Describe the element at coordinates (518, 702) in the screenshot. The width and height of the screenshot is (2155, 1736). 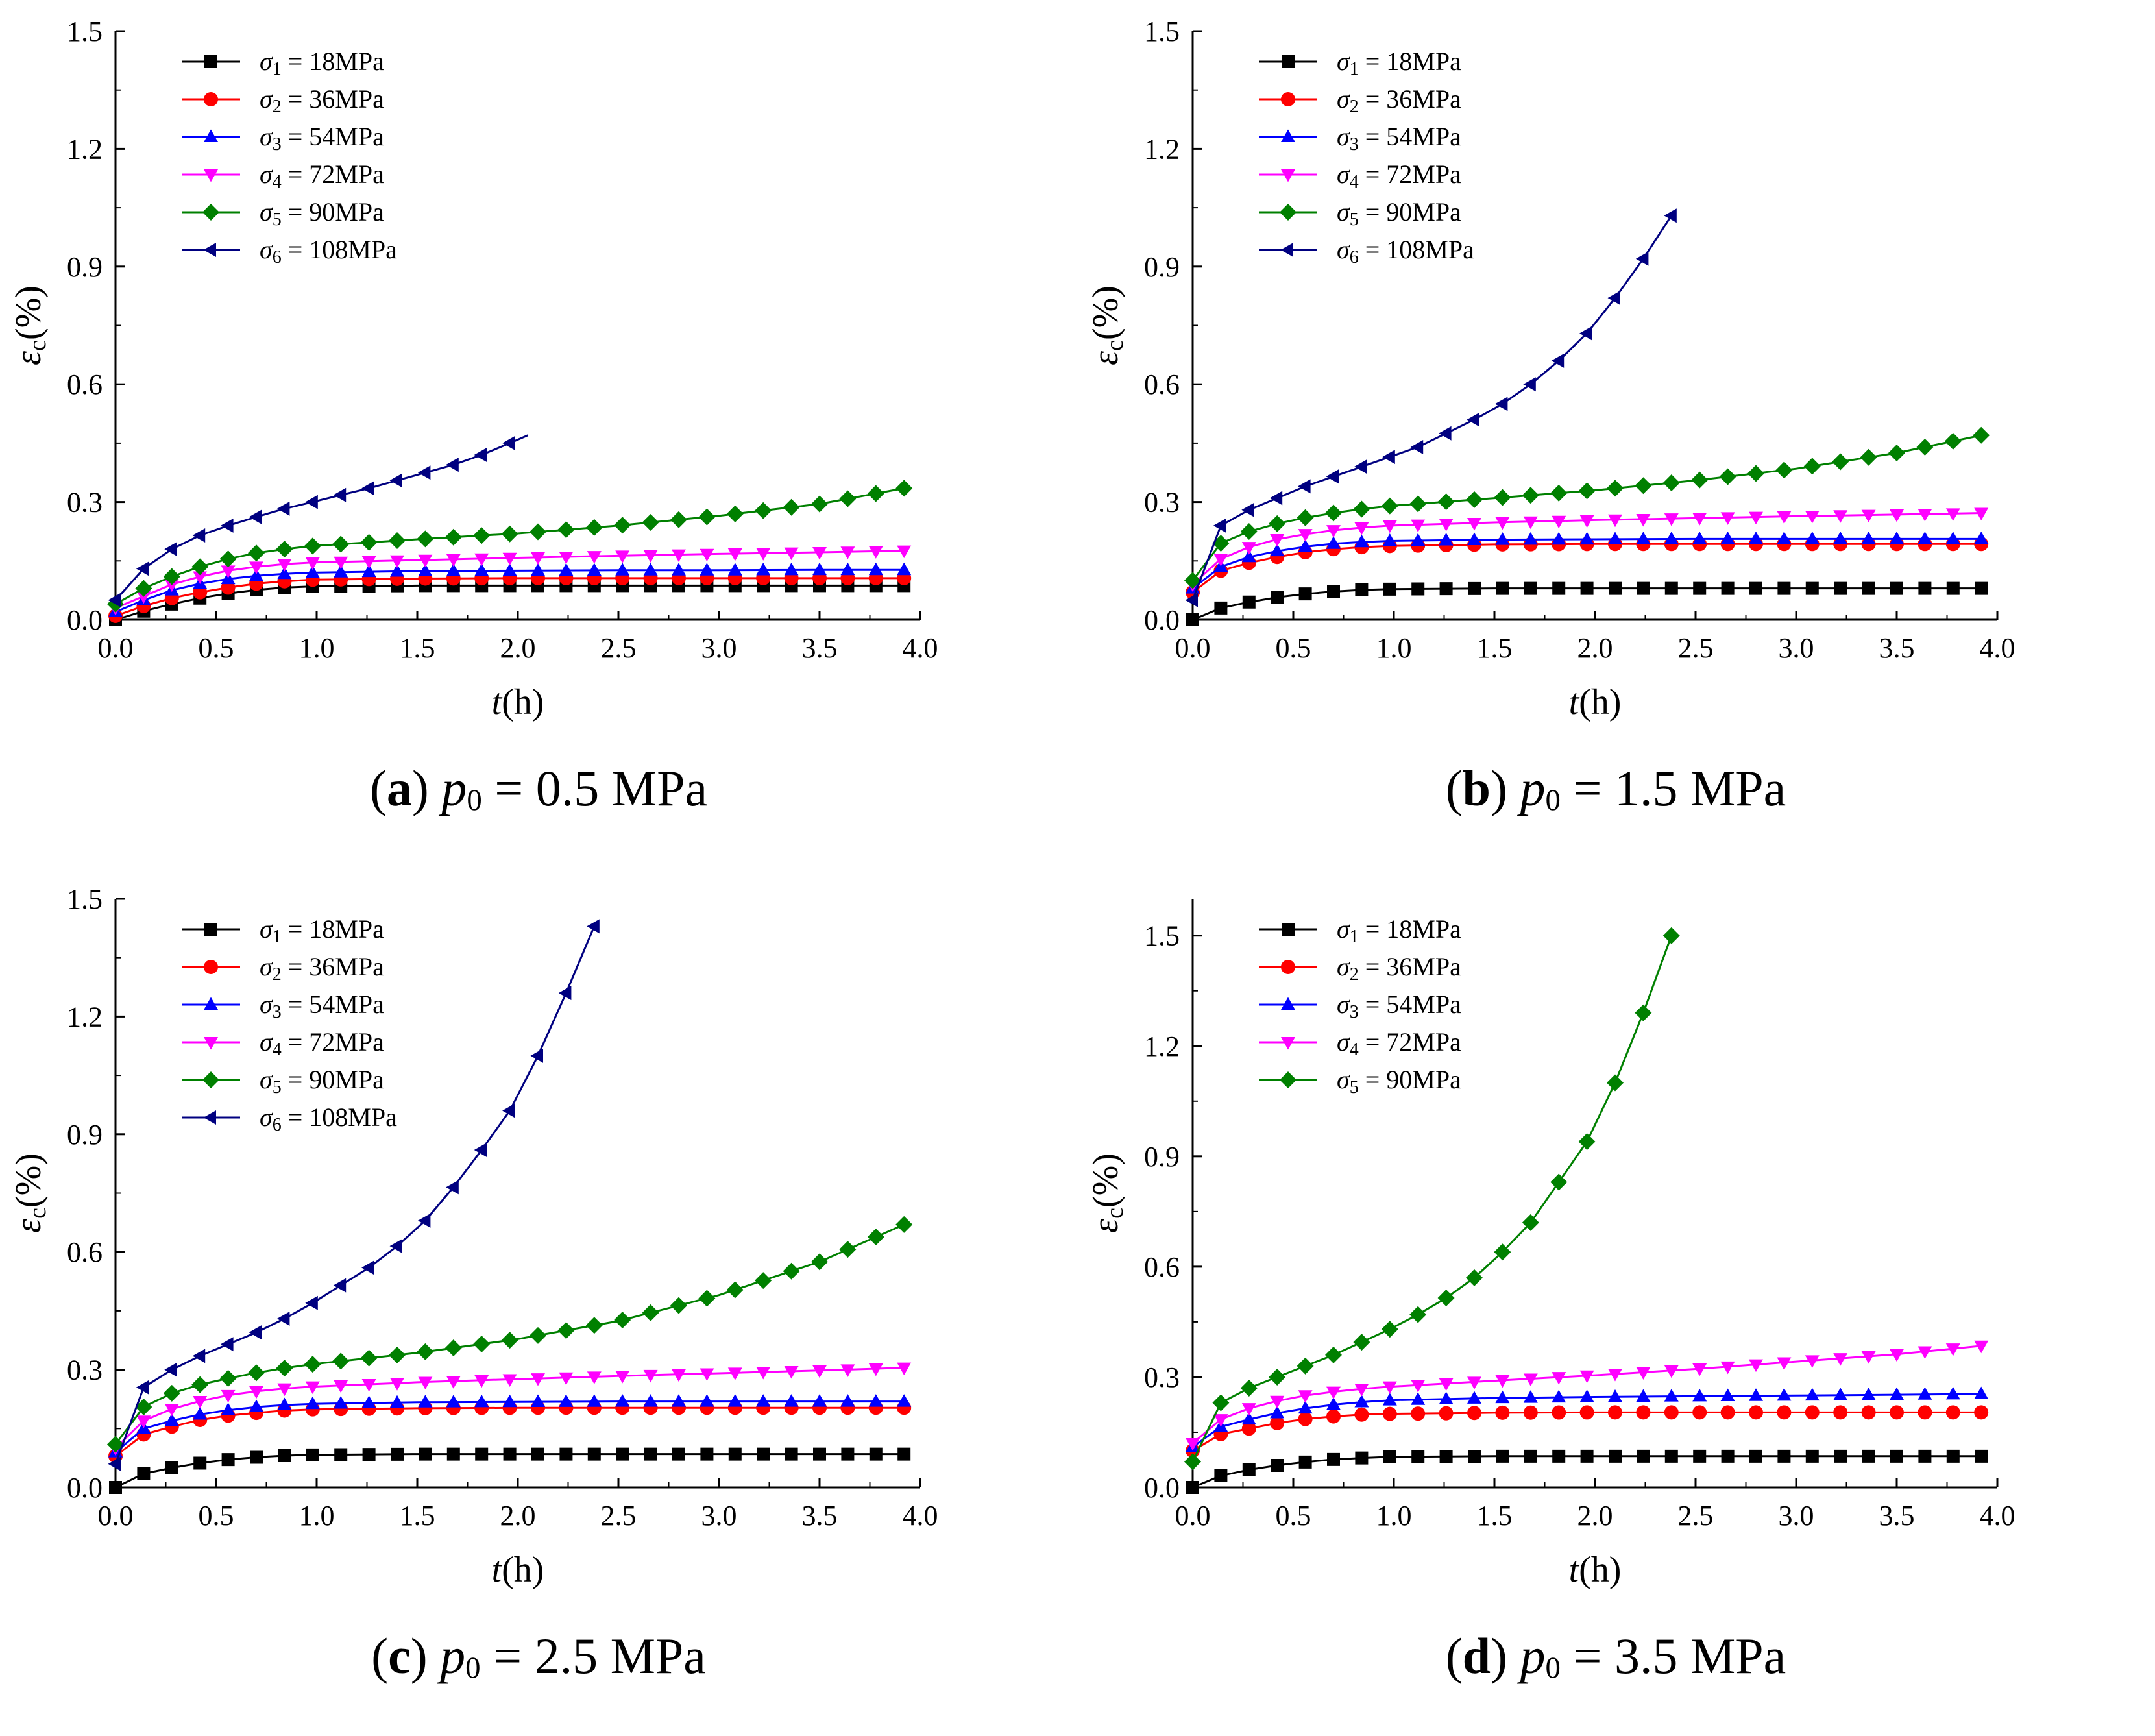
I see `x-axis-title: t(h)` at that location.